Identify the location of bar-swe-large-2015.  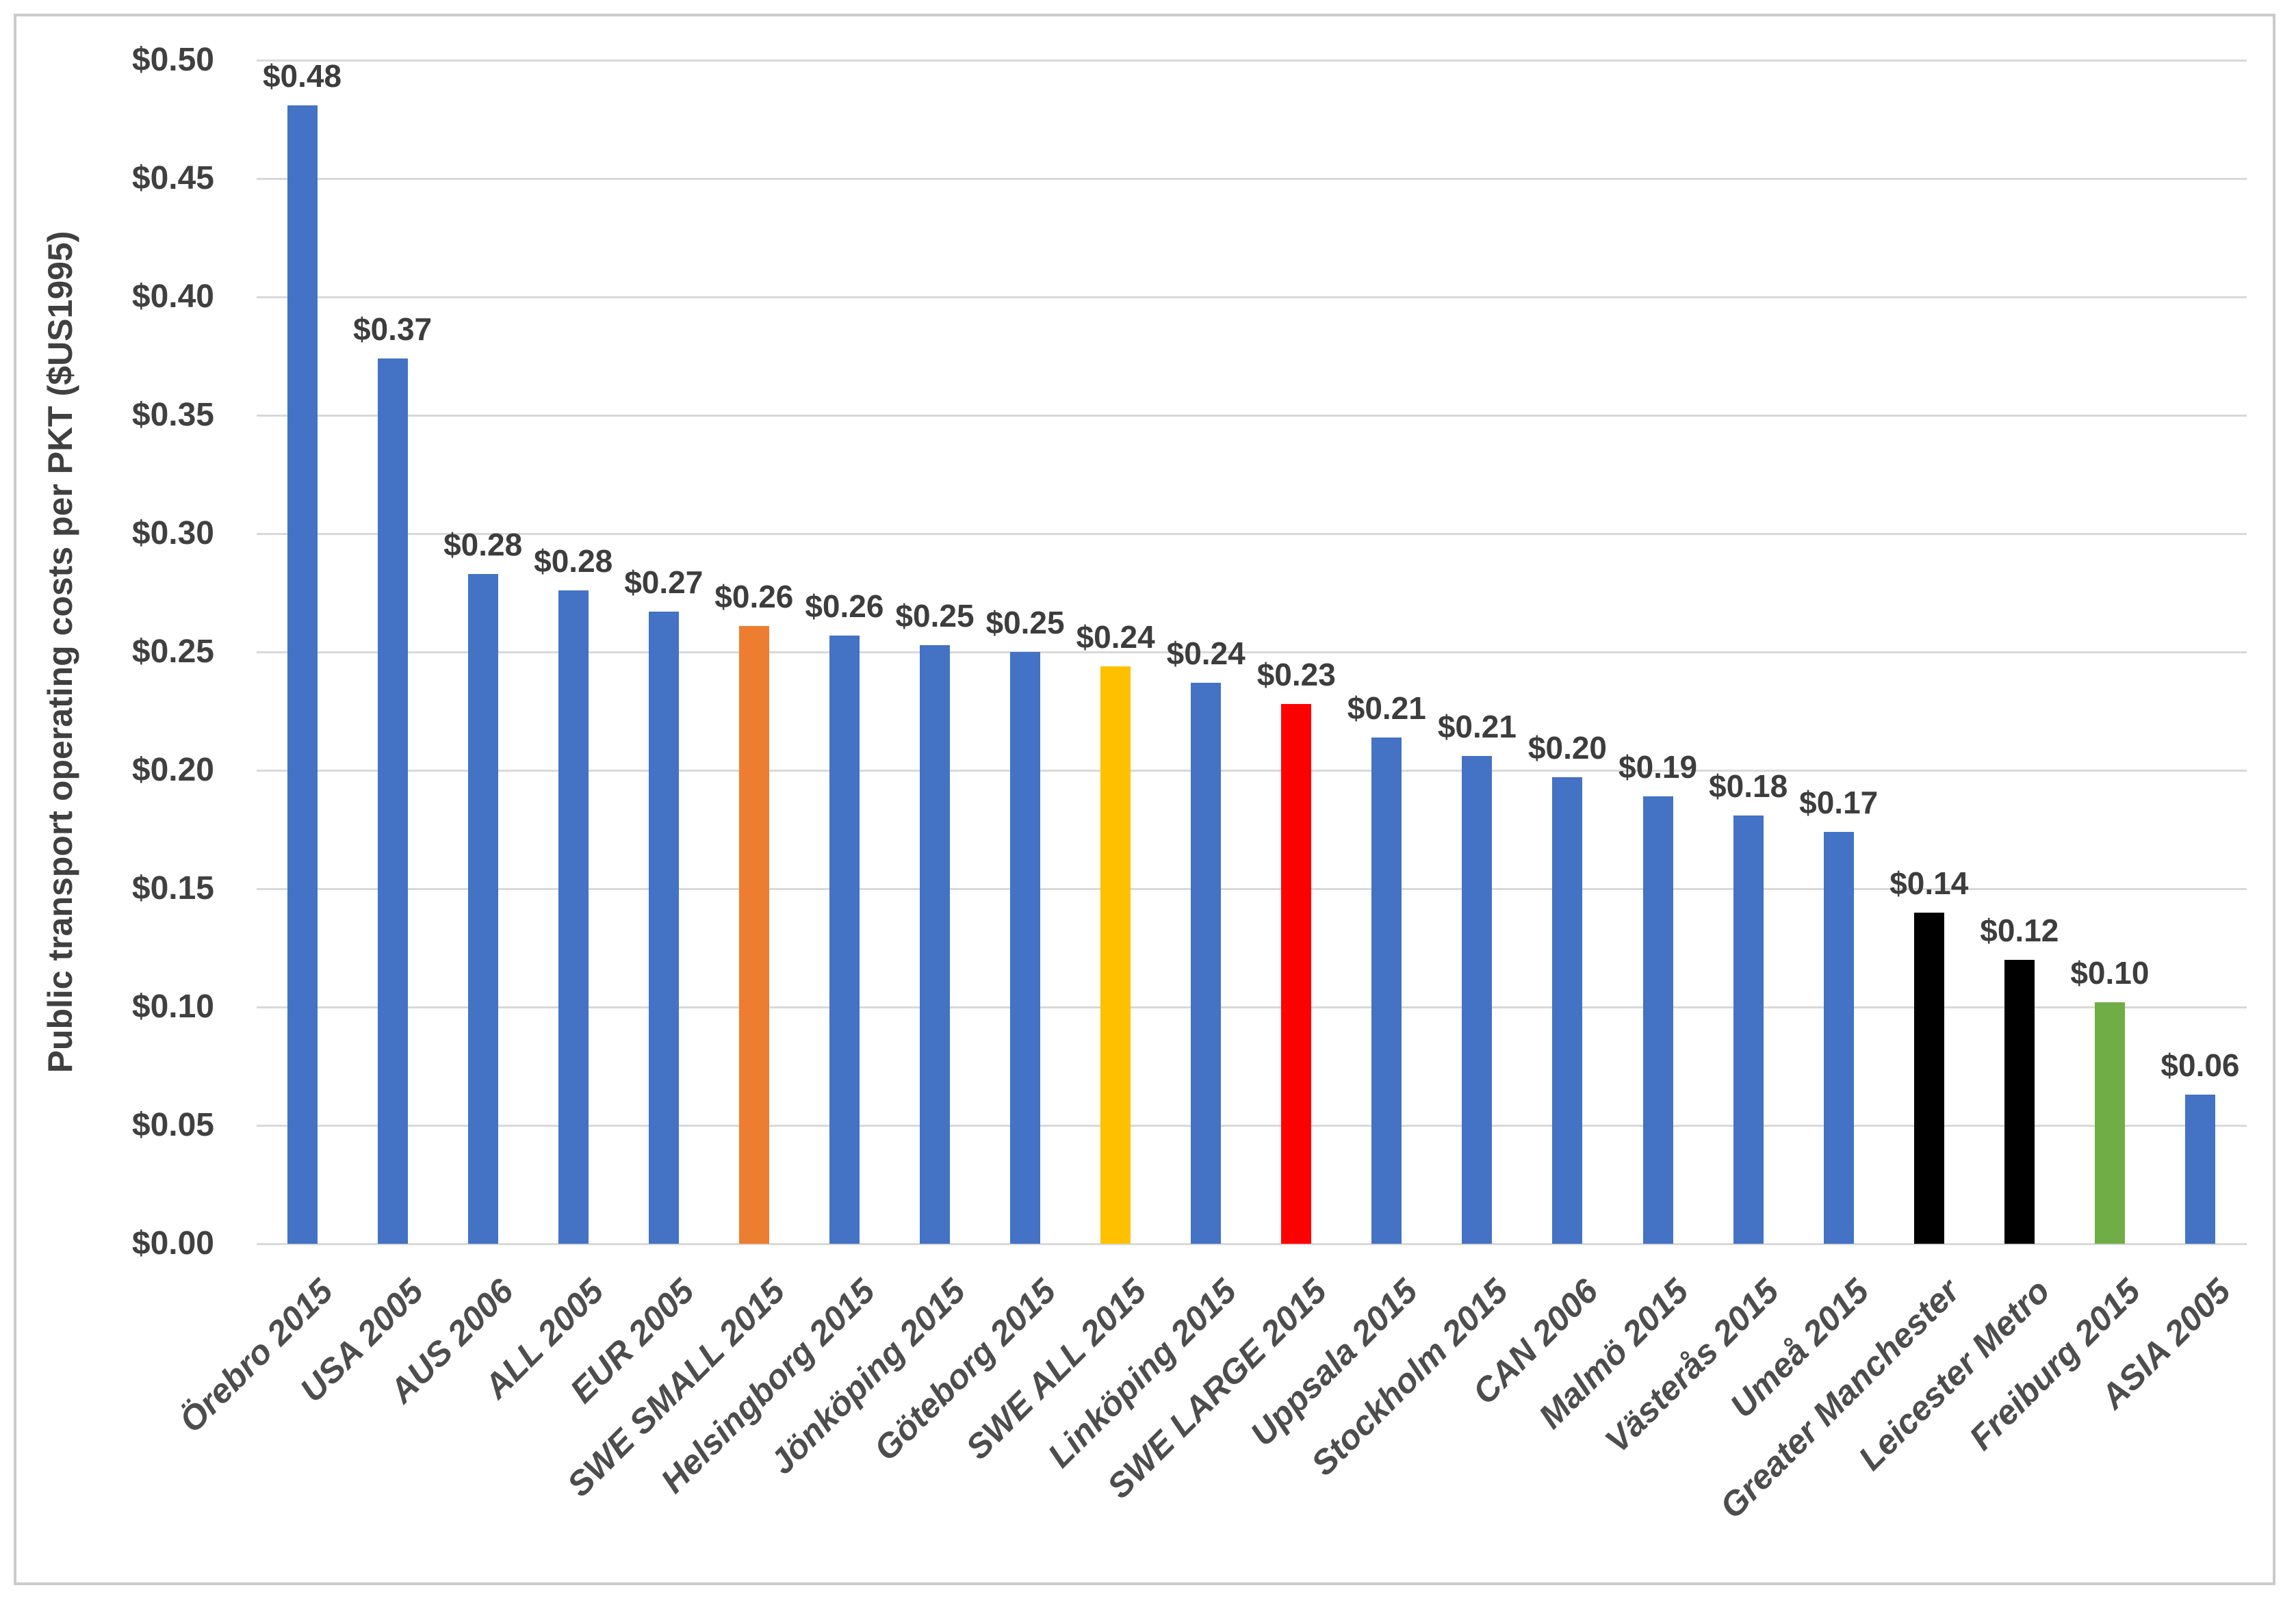
(1296, 974).